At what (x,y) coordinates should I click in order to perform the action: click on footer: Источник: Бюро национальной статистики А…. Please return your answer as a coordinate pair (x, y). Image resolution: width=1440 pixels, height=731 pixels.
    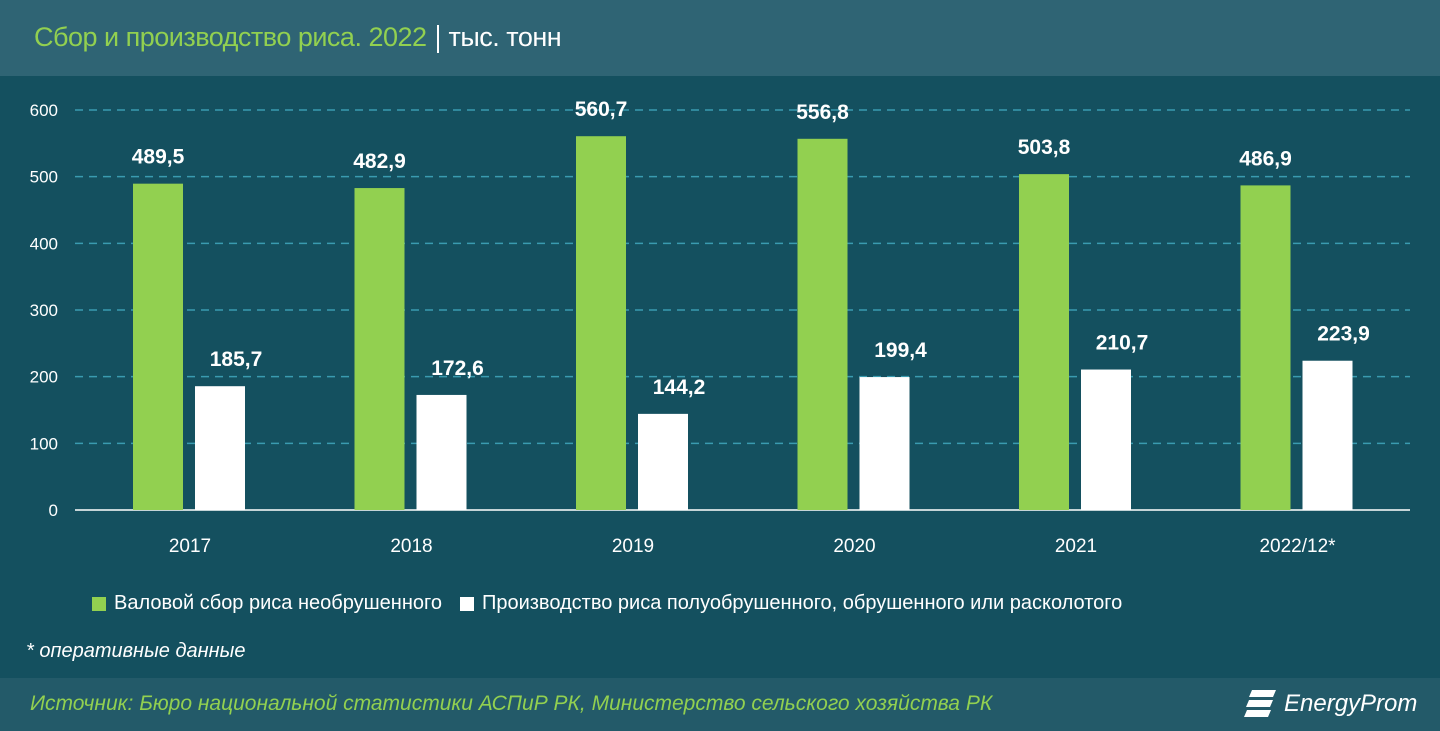
    Looking at the image, I should click on (720, 704).